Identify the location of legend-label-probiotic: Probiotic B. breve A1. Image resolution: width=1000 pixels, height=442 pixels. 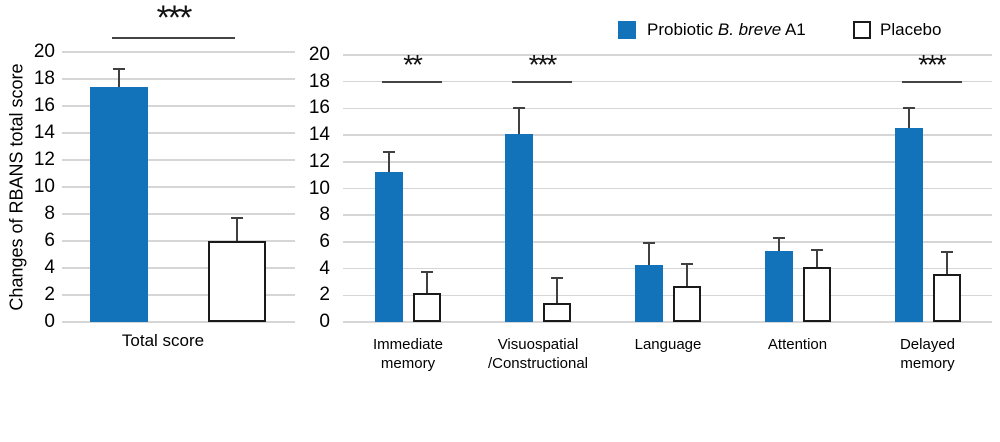
(726, 30).